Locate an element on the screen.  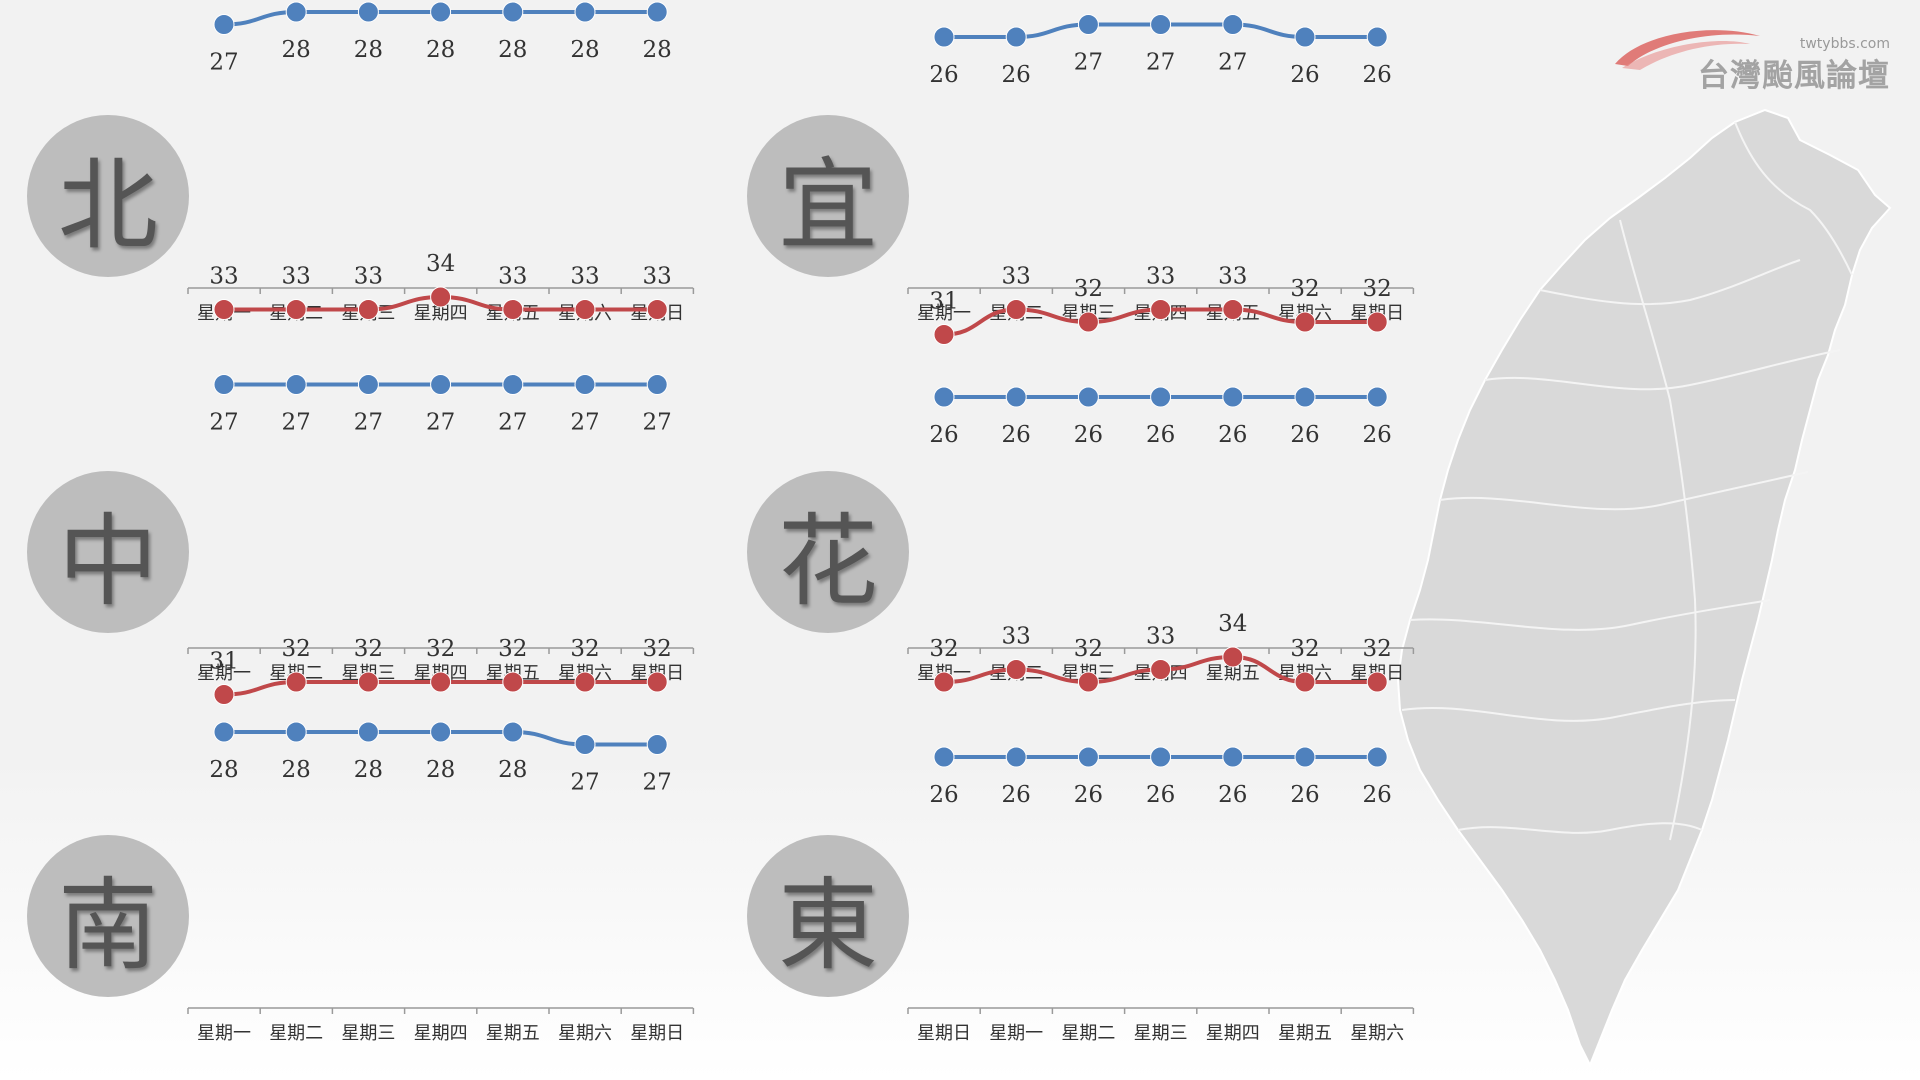
region-badge: 中 is located at coordinates (108, 552).